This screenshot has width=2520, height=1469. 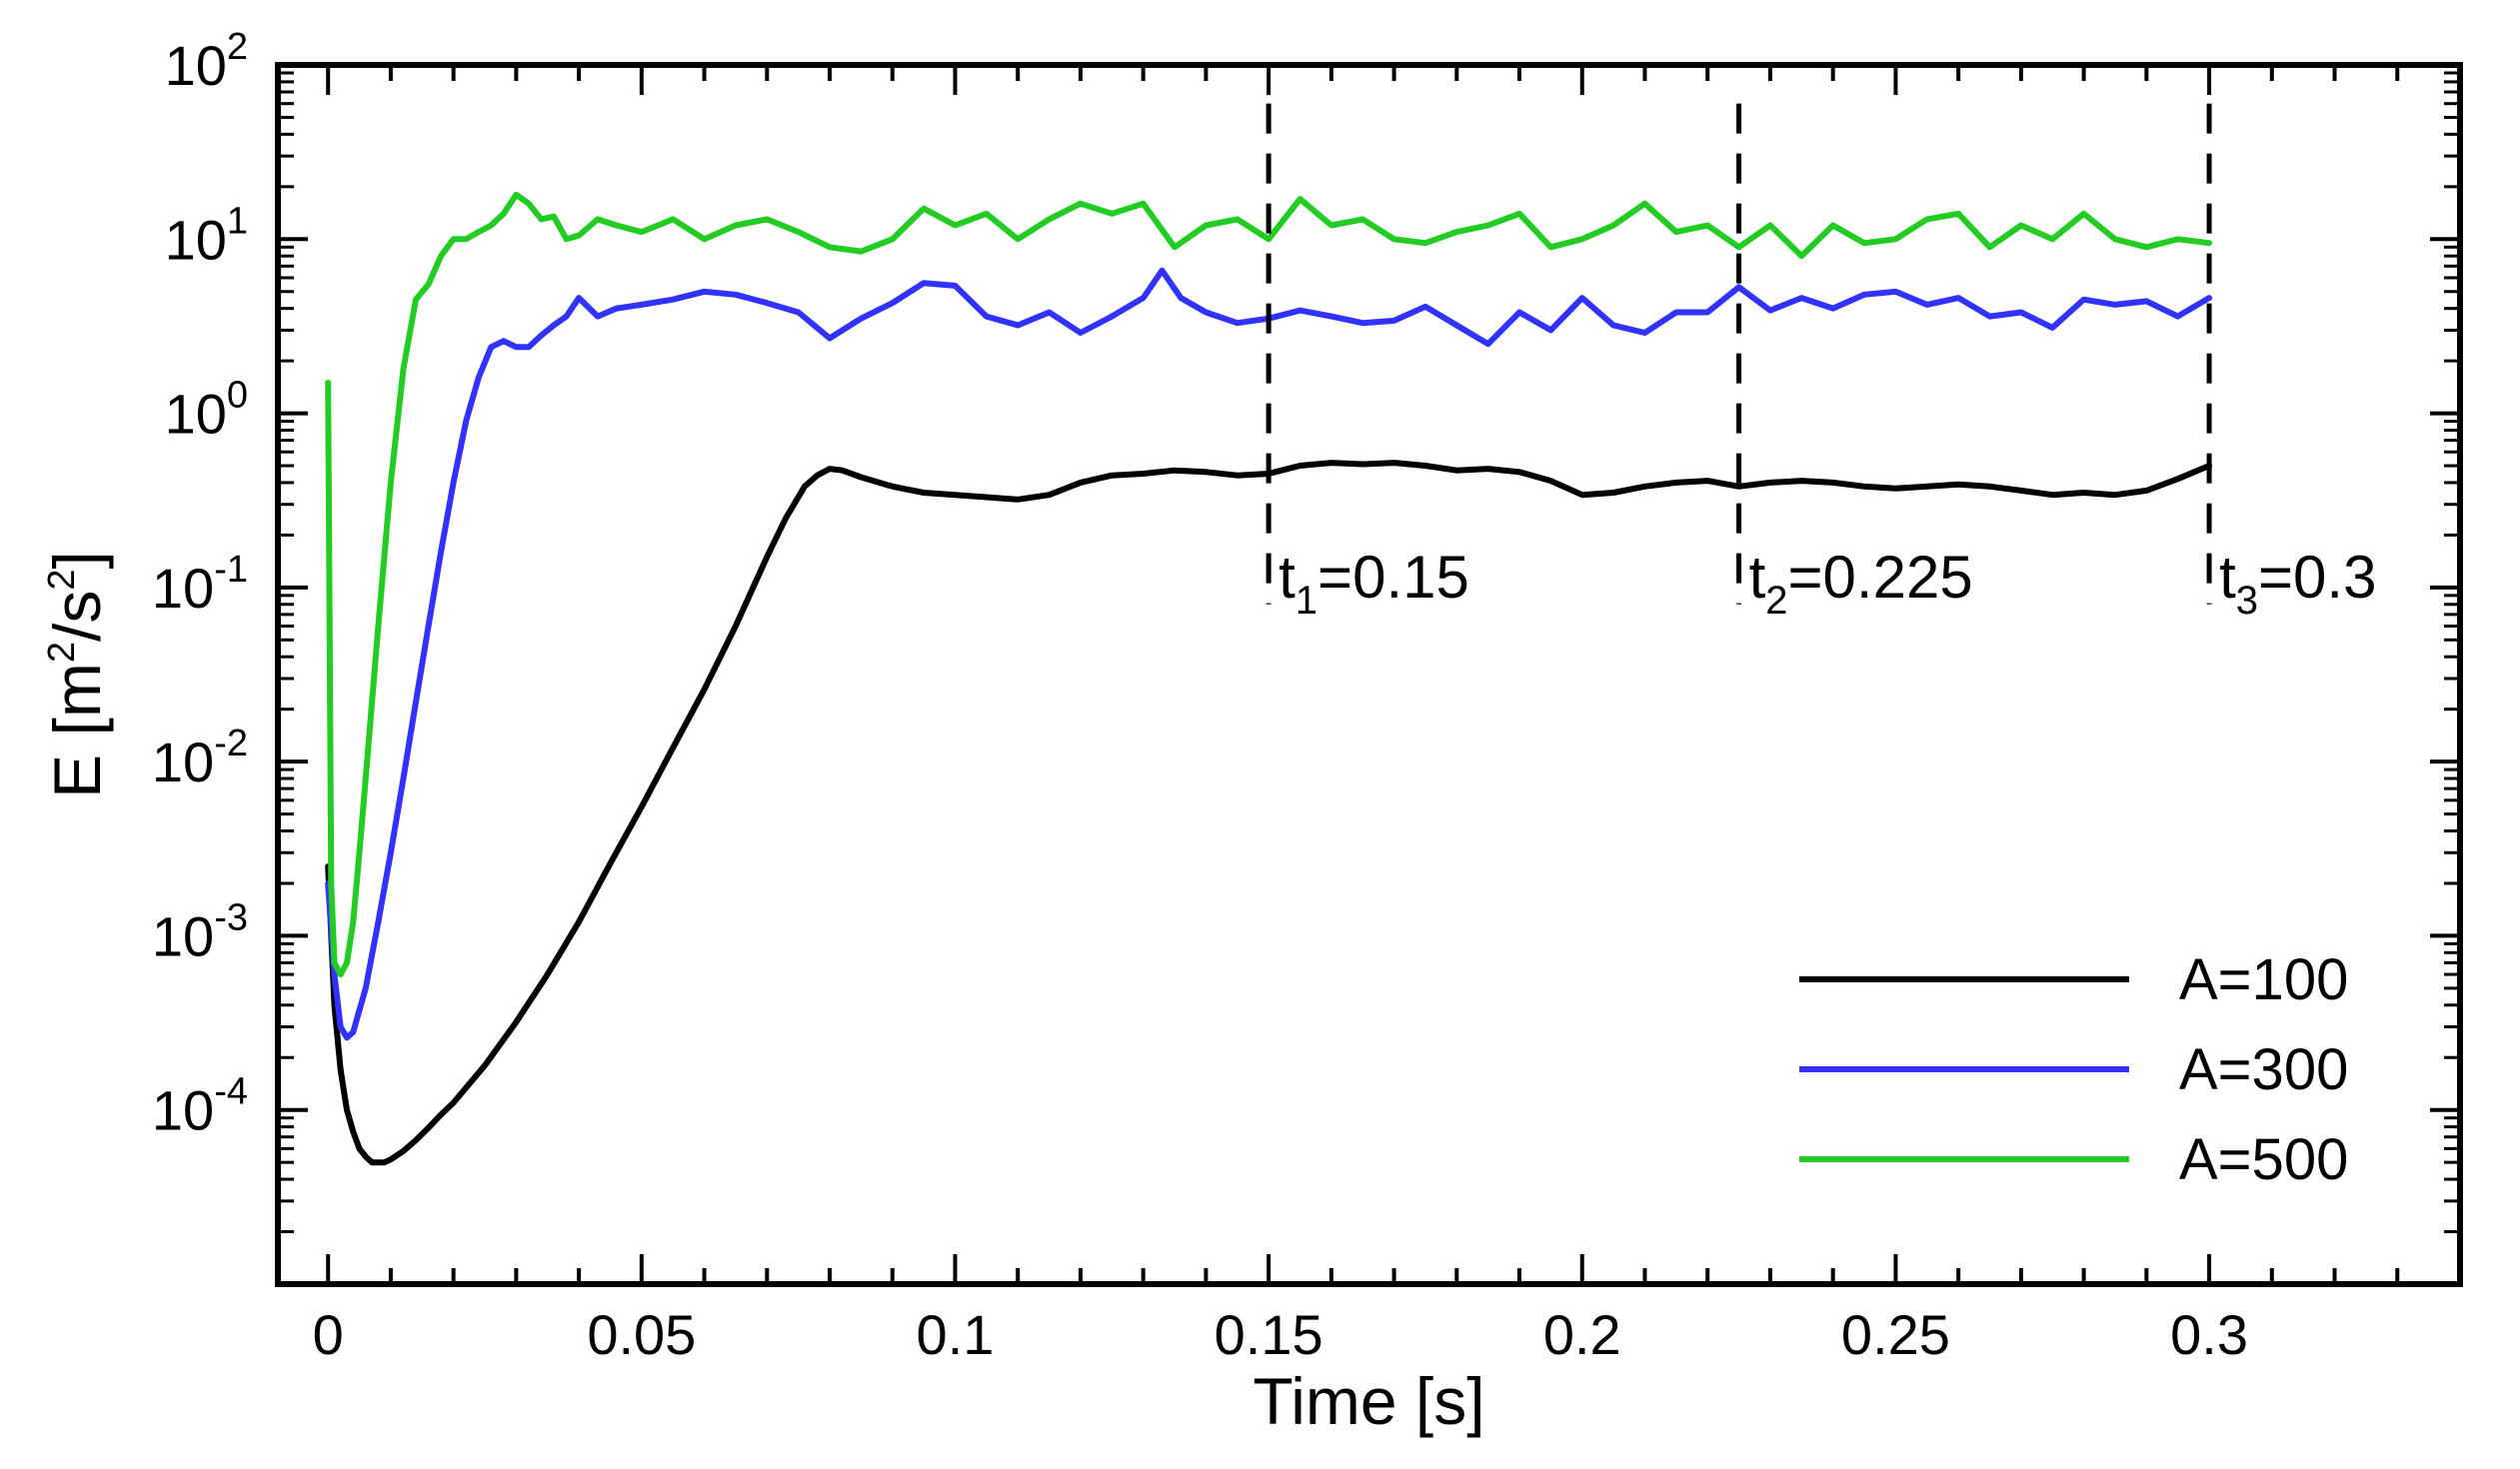 I want to click on legend-label: A=500, so click(x=2263, y=1159).